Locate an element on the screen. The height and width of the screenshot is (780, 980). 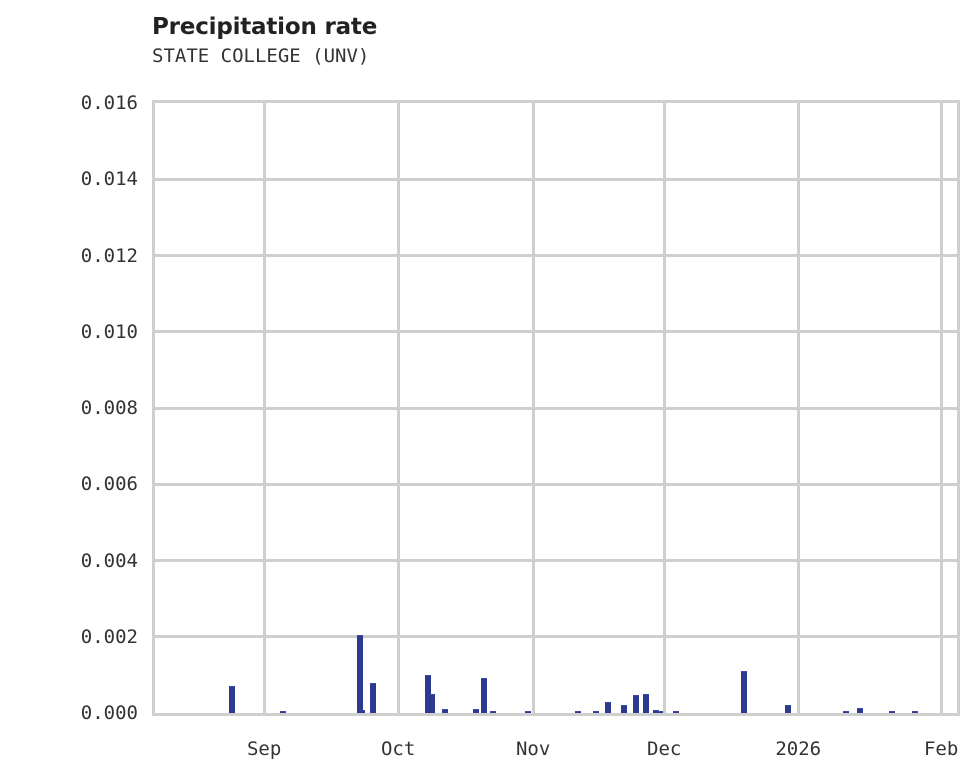
x-axis-tick-label: Feb is located at coordinates (941, 749).